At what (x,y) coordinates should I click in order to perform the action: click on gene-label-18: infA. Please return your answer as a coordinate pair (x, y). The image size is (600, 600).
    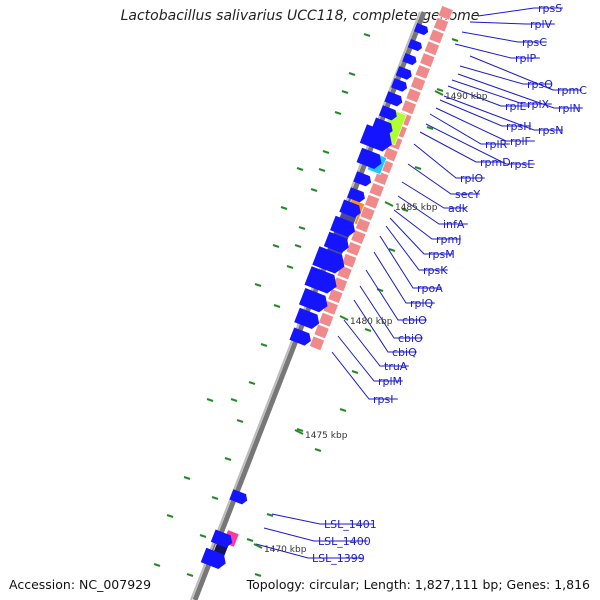
    Looking at the image, I should click on (454, 224).